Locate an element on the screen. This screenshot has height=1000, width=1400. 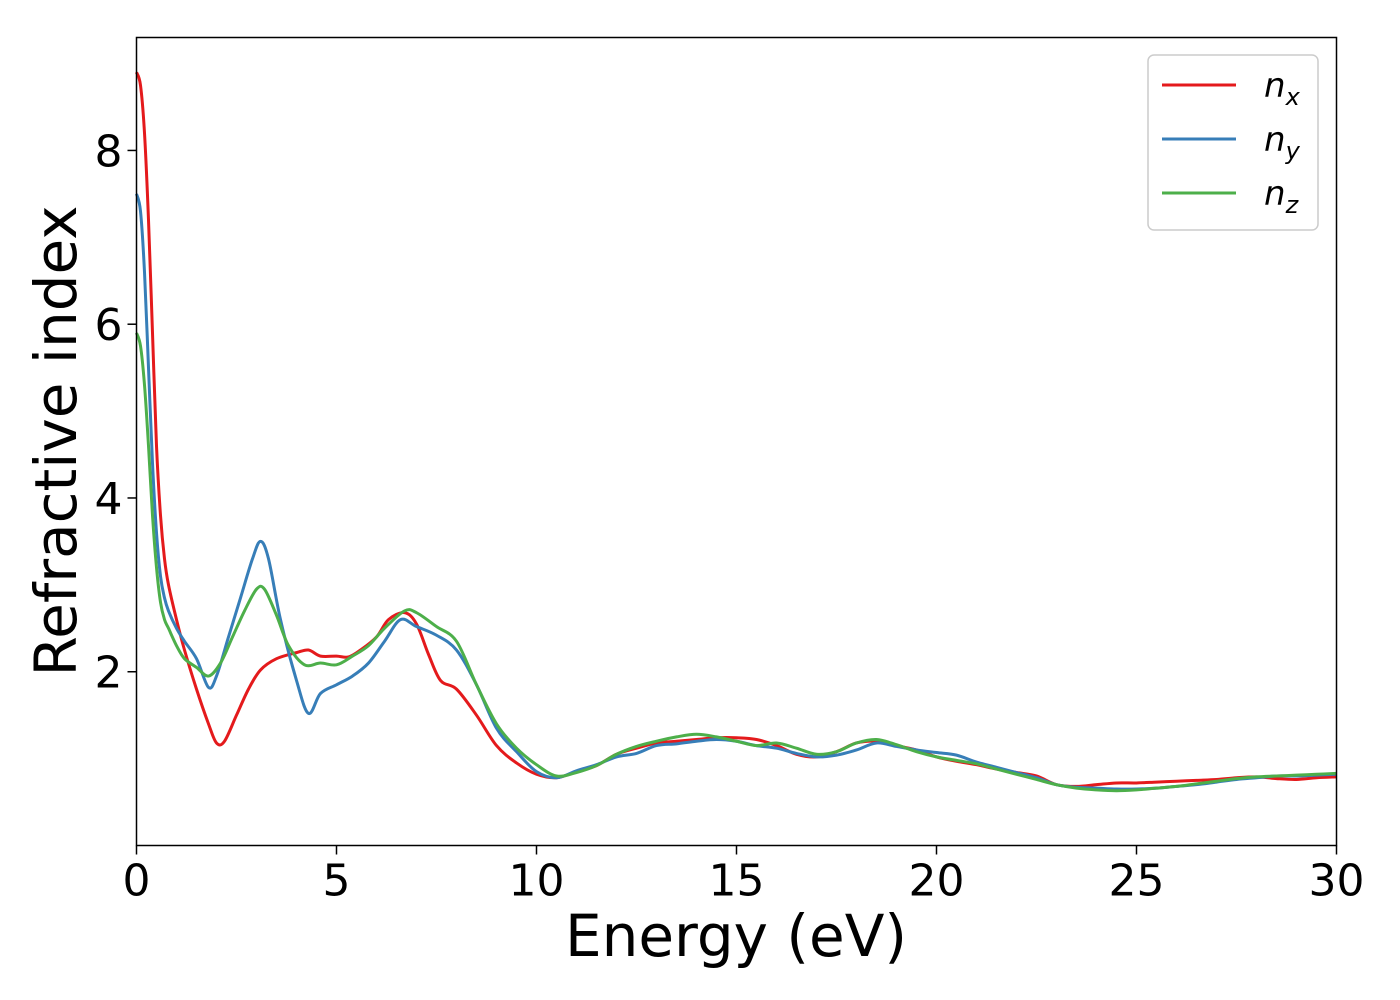
x-tick-label: 0 is located at coordinates (137, 881).